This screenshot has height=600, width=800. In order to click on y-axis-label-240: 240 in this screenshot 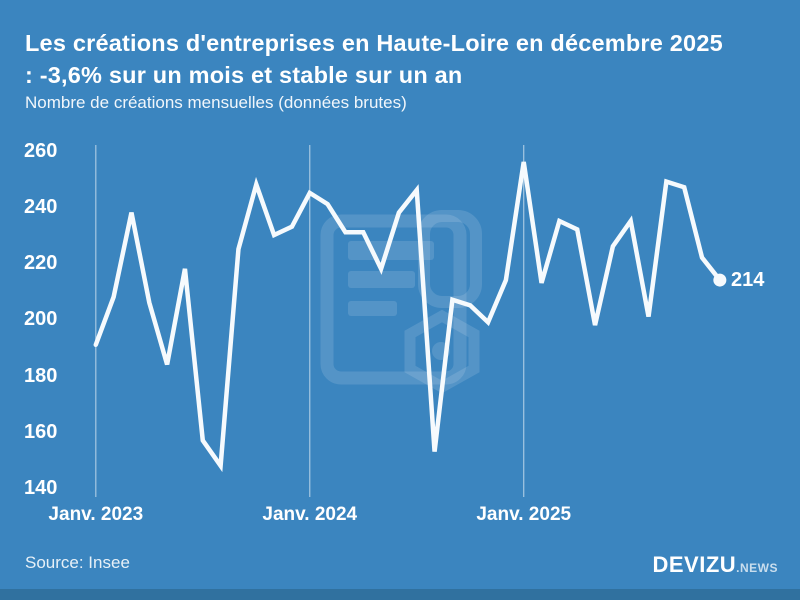, I will do `click(41, 206)`.